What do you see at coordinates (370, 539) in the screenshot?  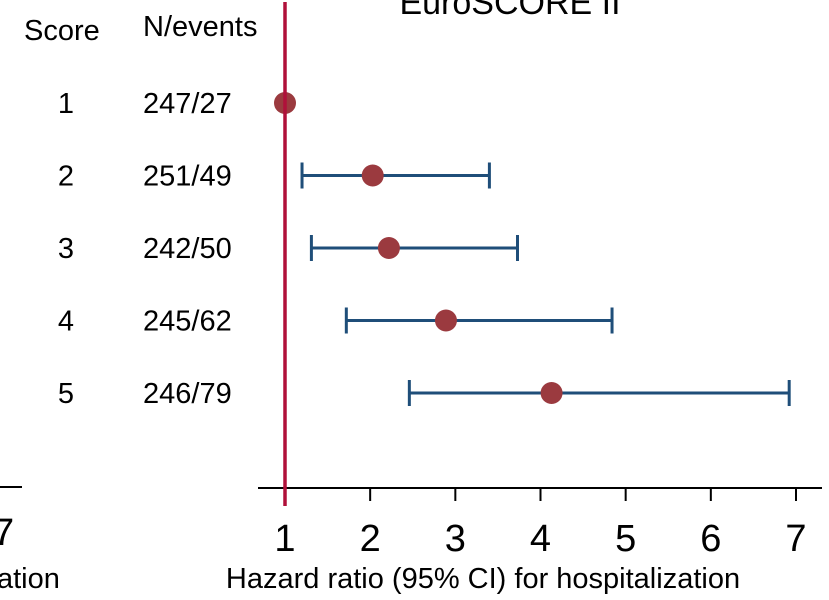 I see `x-tick-label: 2` at bounding box center [370, 539].